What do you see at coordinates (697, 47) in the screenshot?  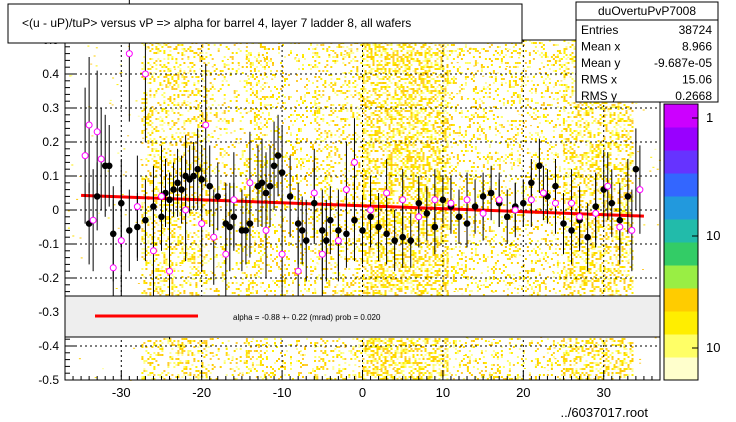 I see `stats-value: 8.966` at bounding box center [697, 47].